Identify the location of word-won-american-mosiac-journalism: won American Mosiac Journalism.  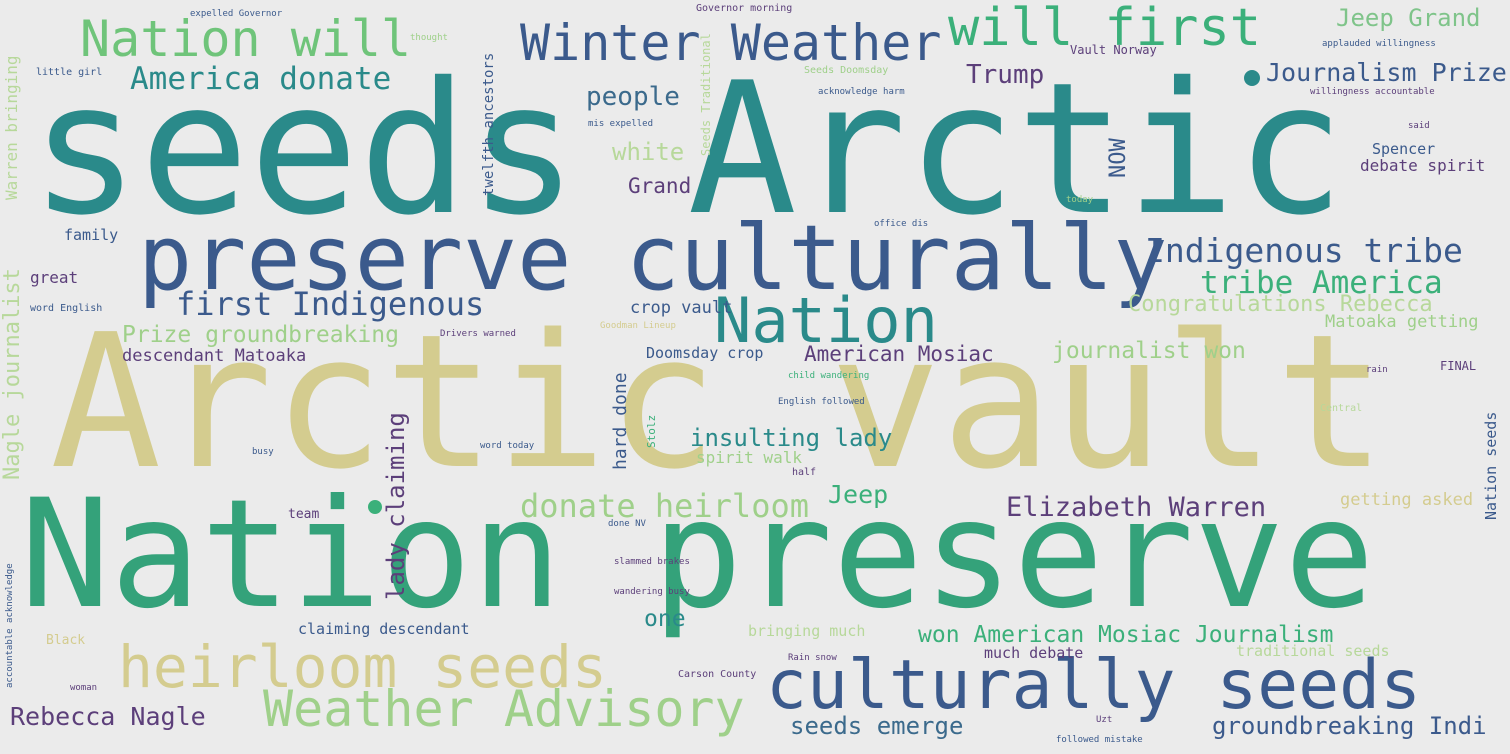
(1126, 635).